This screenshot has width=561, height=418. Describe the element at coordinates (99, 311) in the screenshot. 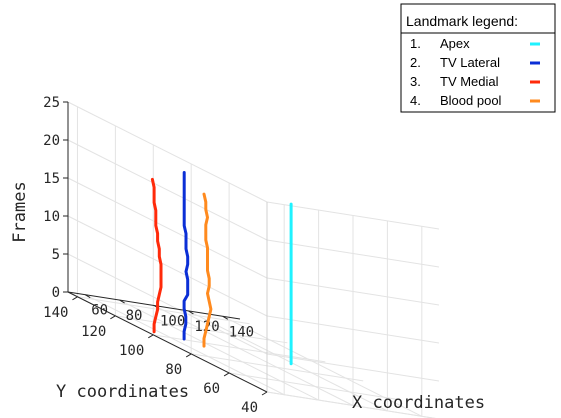

I see `x-tick-label: 60` at that location.